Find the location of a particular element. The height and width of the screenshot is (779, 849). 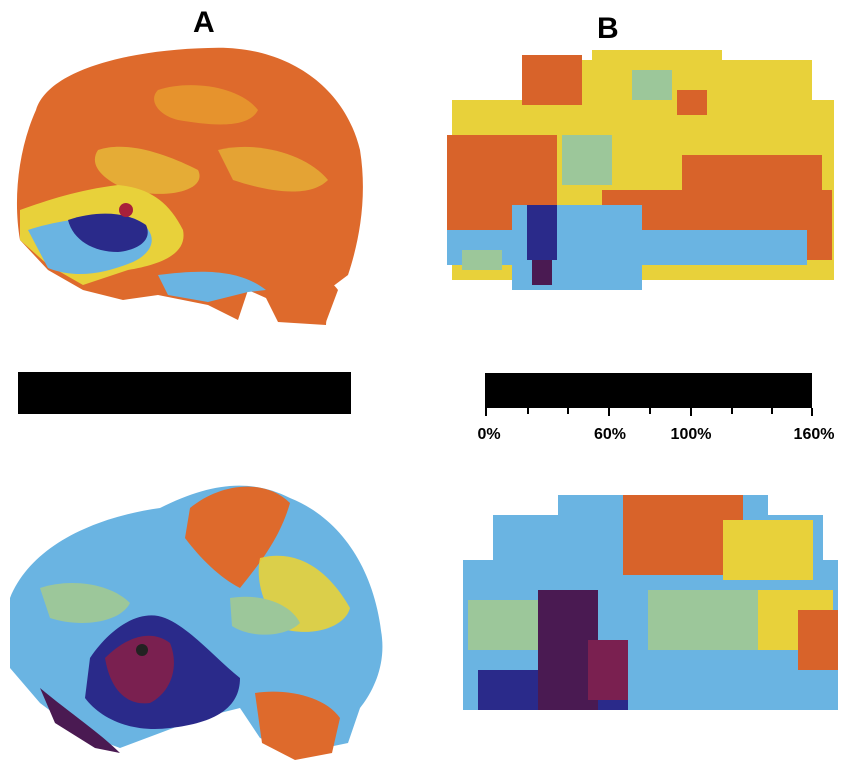

panel-label-b: B is located at coordinates (608, 28).